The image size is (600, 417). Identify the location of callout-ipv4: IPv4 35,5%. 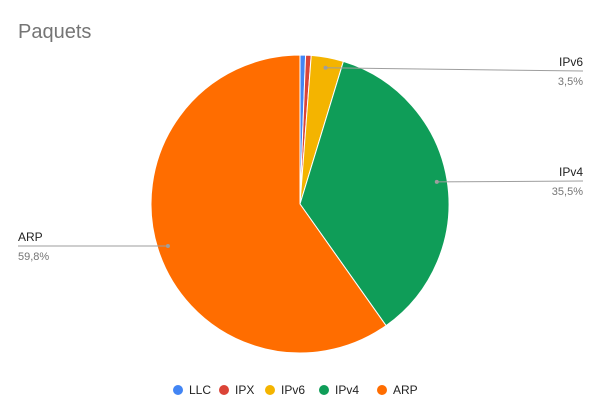
(509, 181).